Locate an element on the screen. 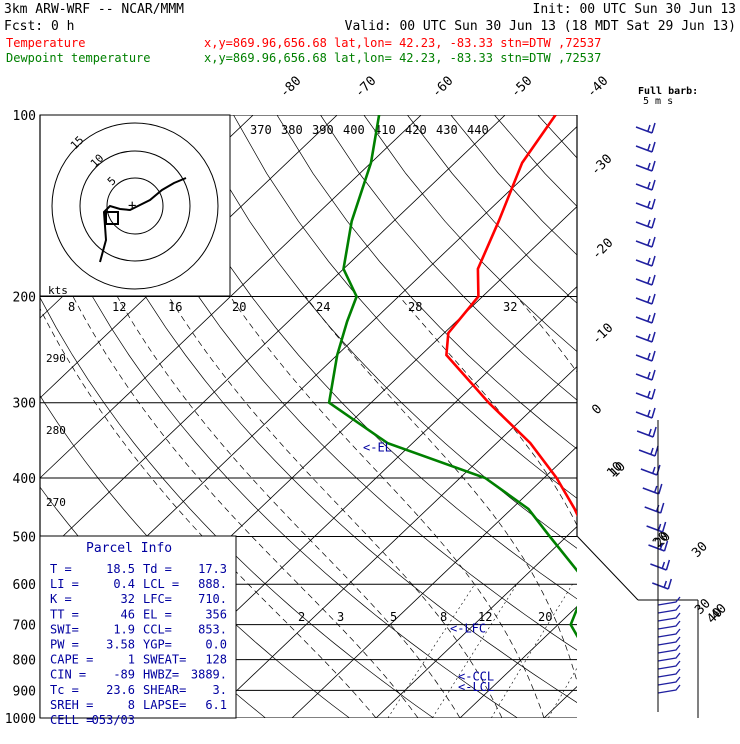 The width and height of the screenshot is (740, 744). pressure-tick-1000: 1000 is located at coordinates (20, 719).